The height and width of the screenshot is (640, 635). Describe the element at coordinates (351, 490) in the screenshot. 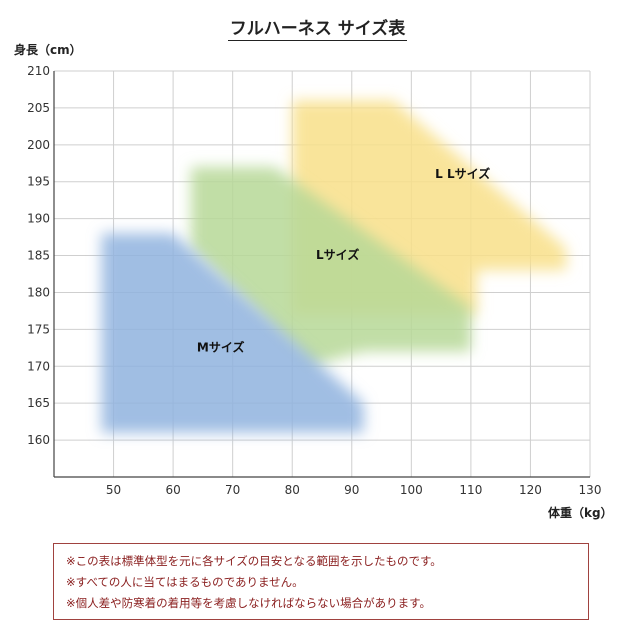

I see `x-tick-label: 90` at that location.